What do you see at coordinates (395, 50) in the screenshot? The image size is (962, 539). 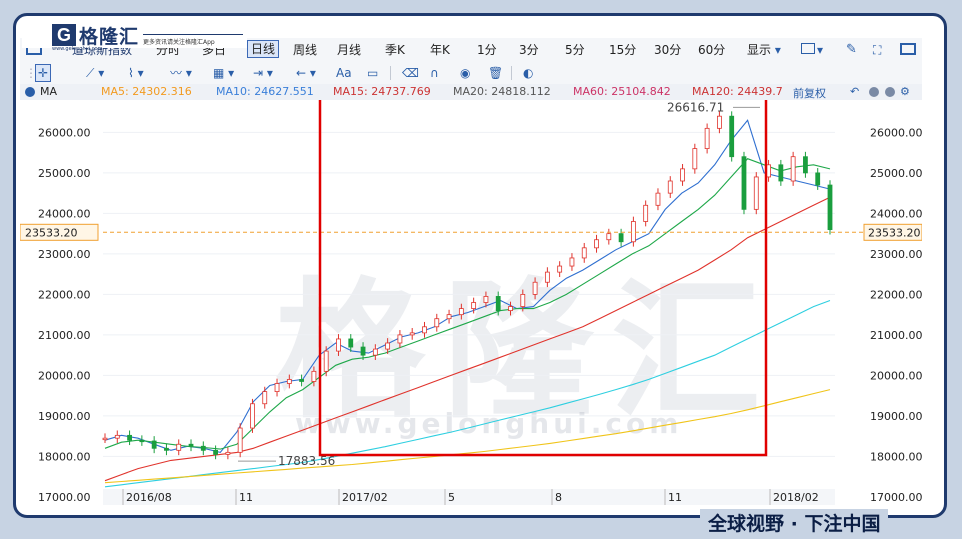 I see `tab-period-5: 季K` at bounding box center [395, 50].